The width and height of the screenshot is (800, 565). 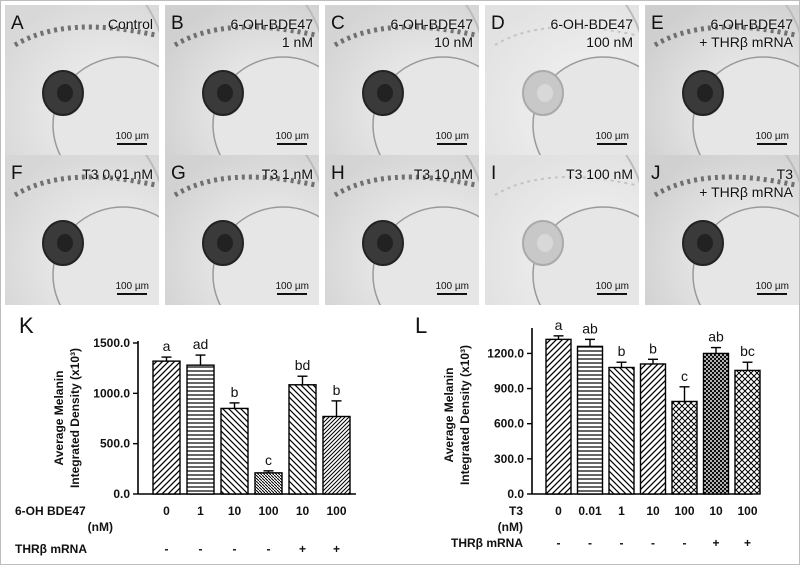 What do you see at coordinates (465, 415) in the screenshot?
I see `y-axis-title-line: Integrated Density (x10³)` at bounding box center [465, 415].